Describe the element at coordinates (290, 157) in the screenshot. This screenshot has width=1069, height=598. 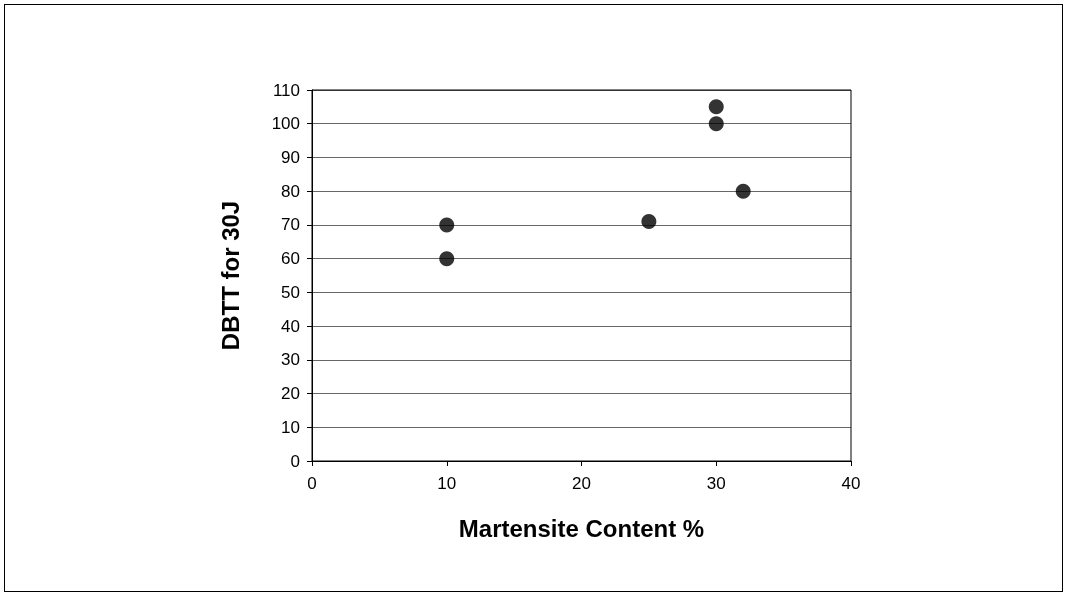
I see `y-tick-label: 90` at that location.